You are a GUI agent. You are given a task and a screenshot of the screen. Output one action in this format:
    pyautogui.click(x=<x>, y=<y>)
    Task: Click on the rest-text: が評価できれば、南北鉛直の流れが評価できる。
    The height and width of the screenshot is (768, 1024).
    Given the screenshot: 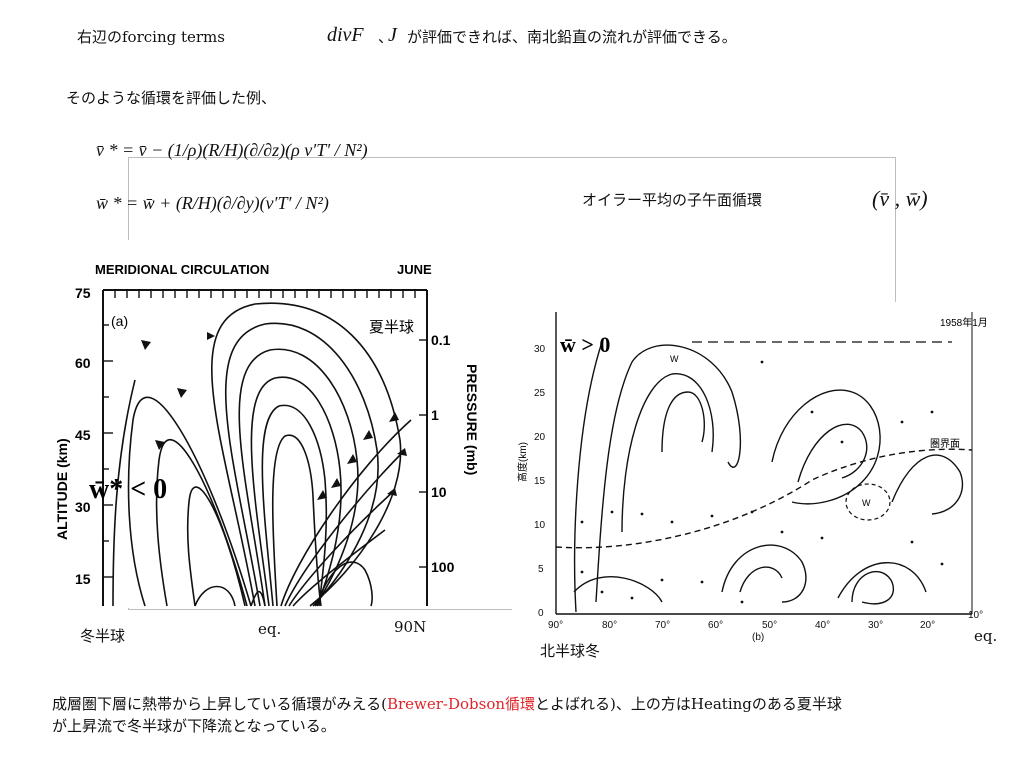 What is the action you would take?
    pyautogui.click(x=572, y=37)
    